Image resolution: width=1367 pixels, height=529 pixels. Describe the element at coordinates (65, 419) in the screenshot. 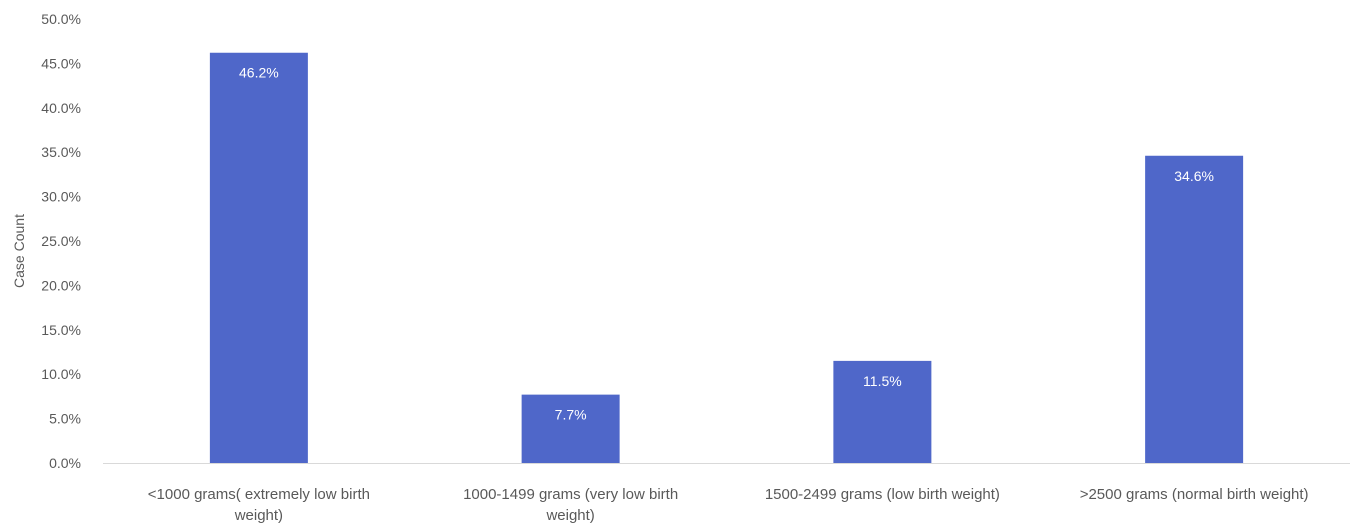

I see `y-tick-label: 5.0%` at that location.